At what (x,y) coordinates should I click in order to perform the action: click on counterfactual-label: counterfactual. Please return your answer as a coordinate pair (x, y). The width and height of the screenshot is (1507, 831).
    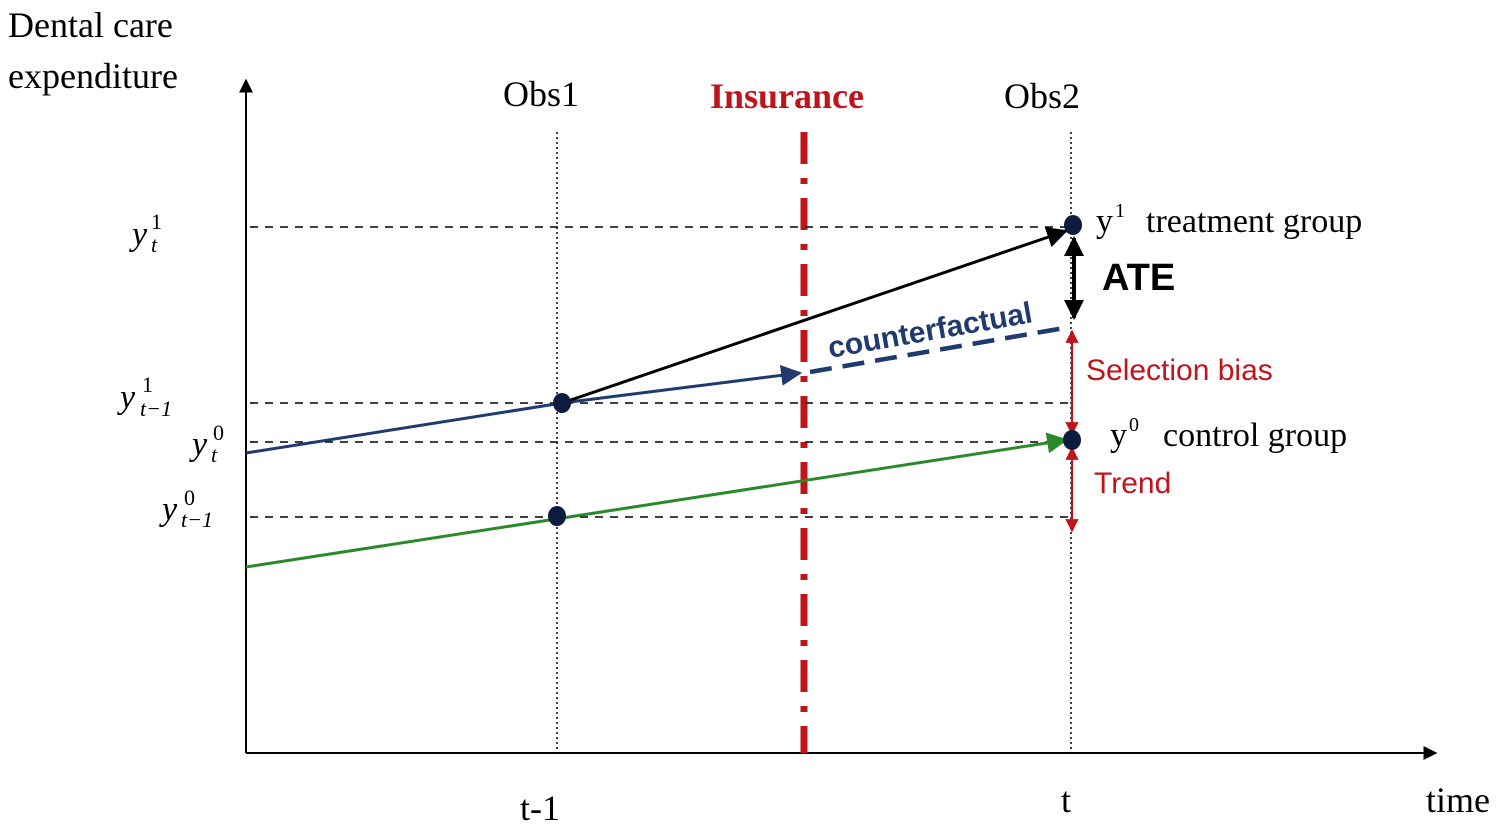
    Looking at the image, I should click on (929, 330).